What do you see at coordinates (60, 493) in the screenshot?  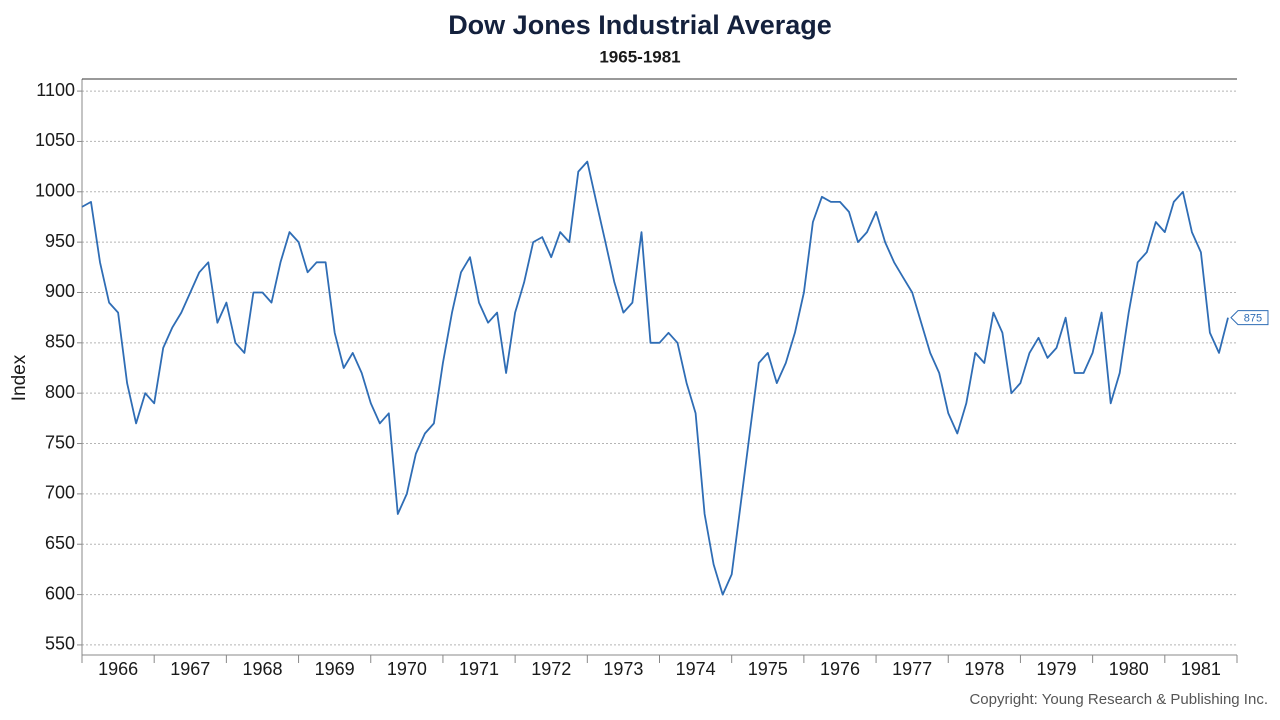 I see `y-tick-label: 700` at bounding box center [60, 493].